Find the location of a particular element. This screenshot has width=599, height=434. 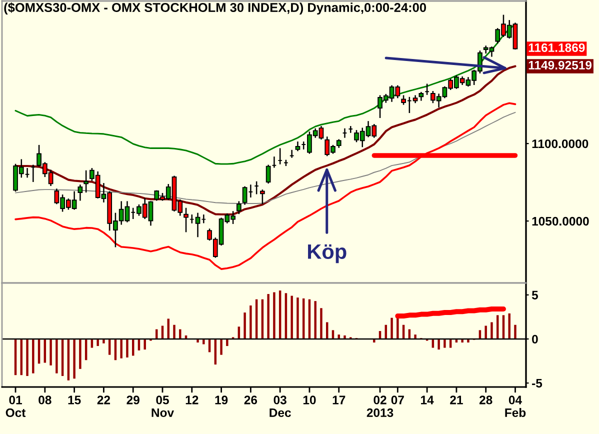

x-tick-label: 28 is located at coordinates (485, 400).